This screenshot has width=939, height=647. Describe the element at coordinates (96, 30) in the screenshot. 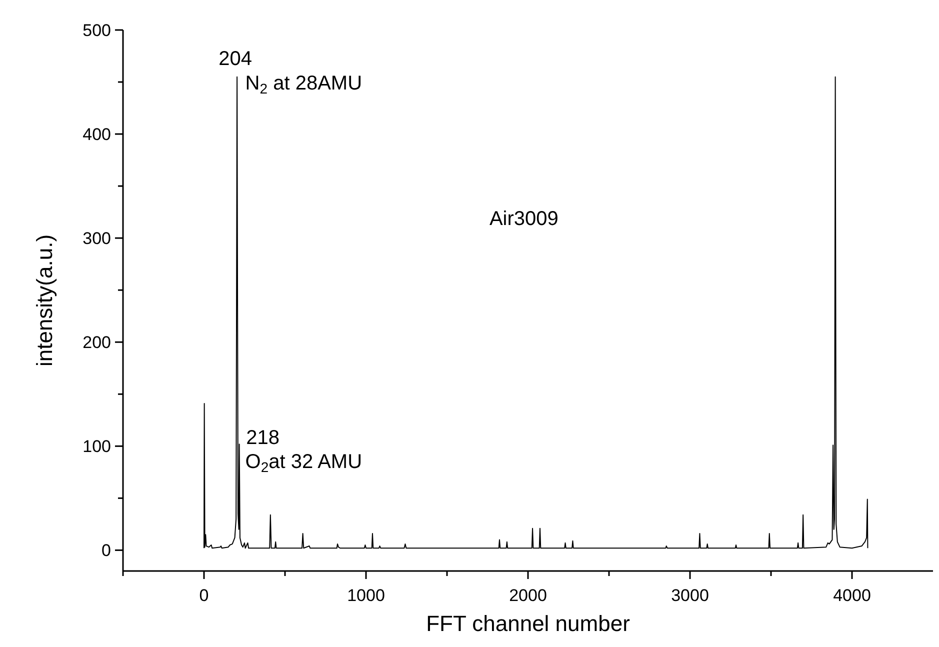

I see `y-tick-label: 500` at that location.